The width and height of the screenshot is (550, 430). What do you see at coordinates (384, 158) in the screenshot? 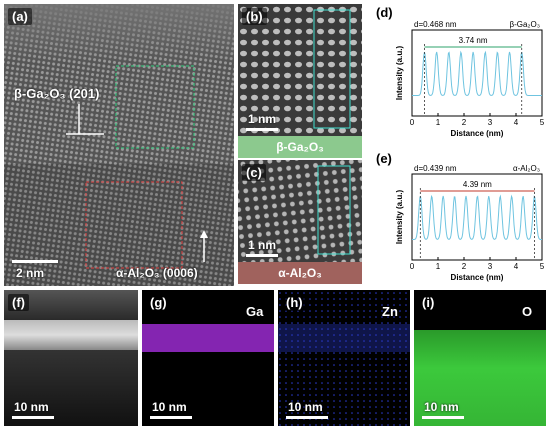
I see `panel-tag-e: (e)` at bounding box center [384, 158].